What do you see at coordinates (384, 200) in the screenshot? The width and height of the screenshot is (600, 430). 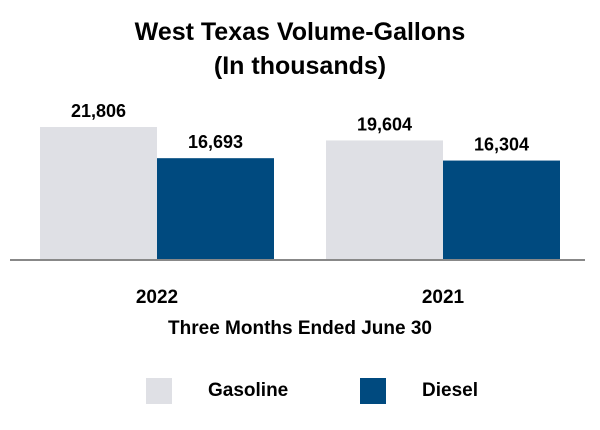 I see `bar-gasoline-2021` at bounding box center [384, 200].